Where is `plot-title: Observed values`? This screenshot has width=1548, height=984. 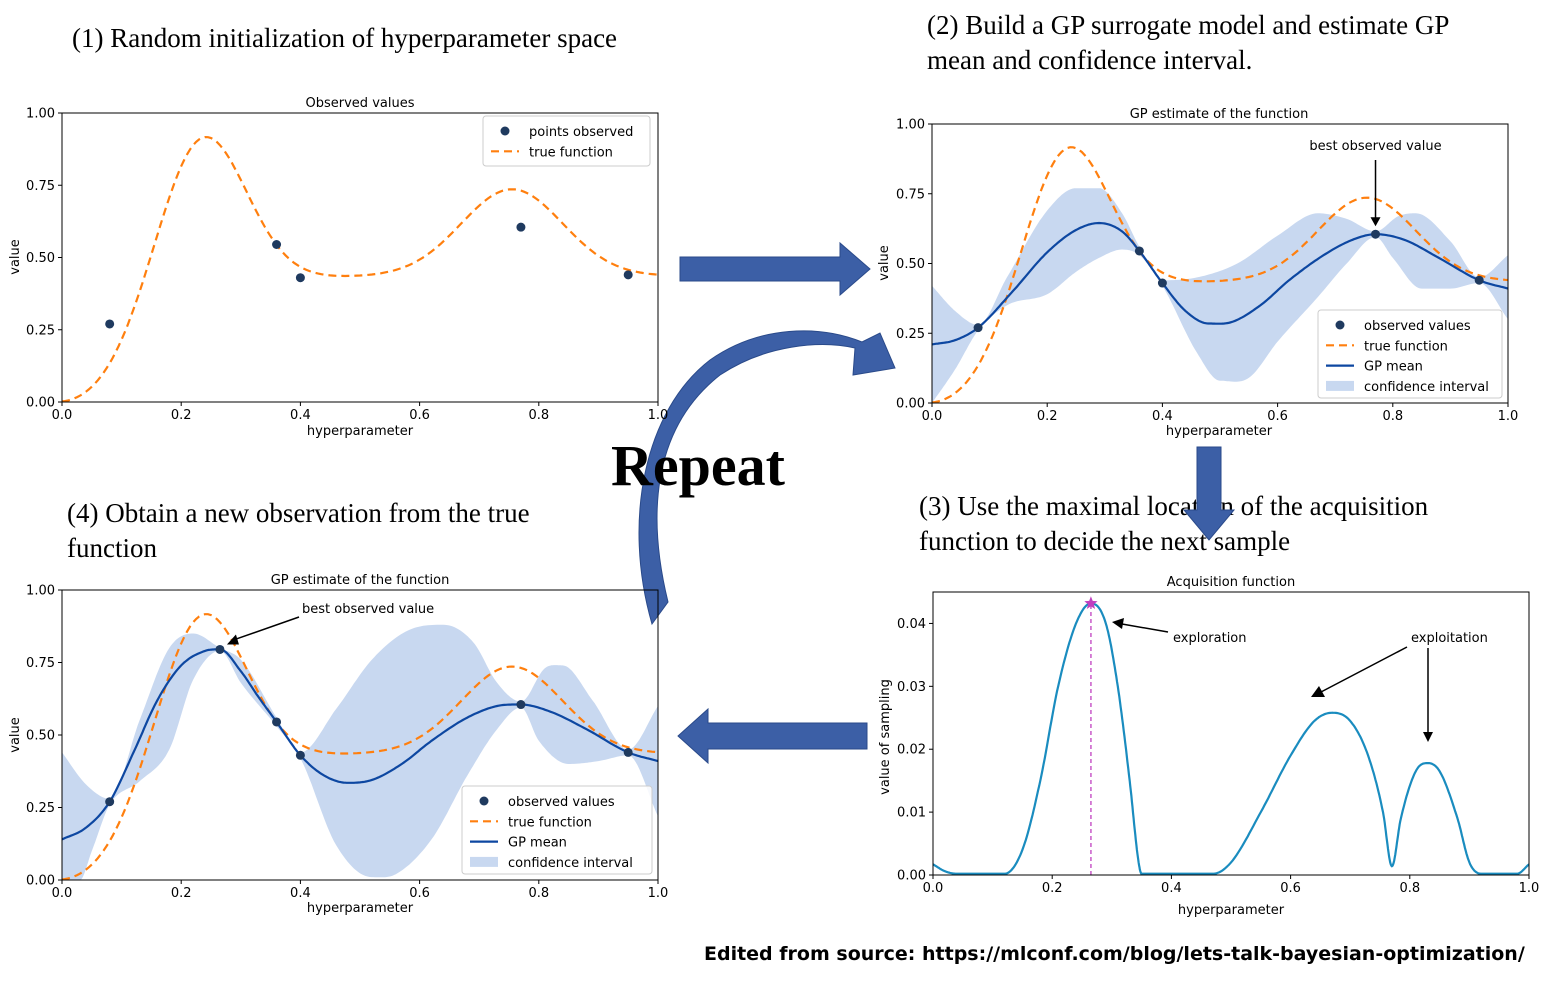
plot-title: Observed values is located at coordinates (360, 103).